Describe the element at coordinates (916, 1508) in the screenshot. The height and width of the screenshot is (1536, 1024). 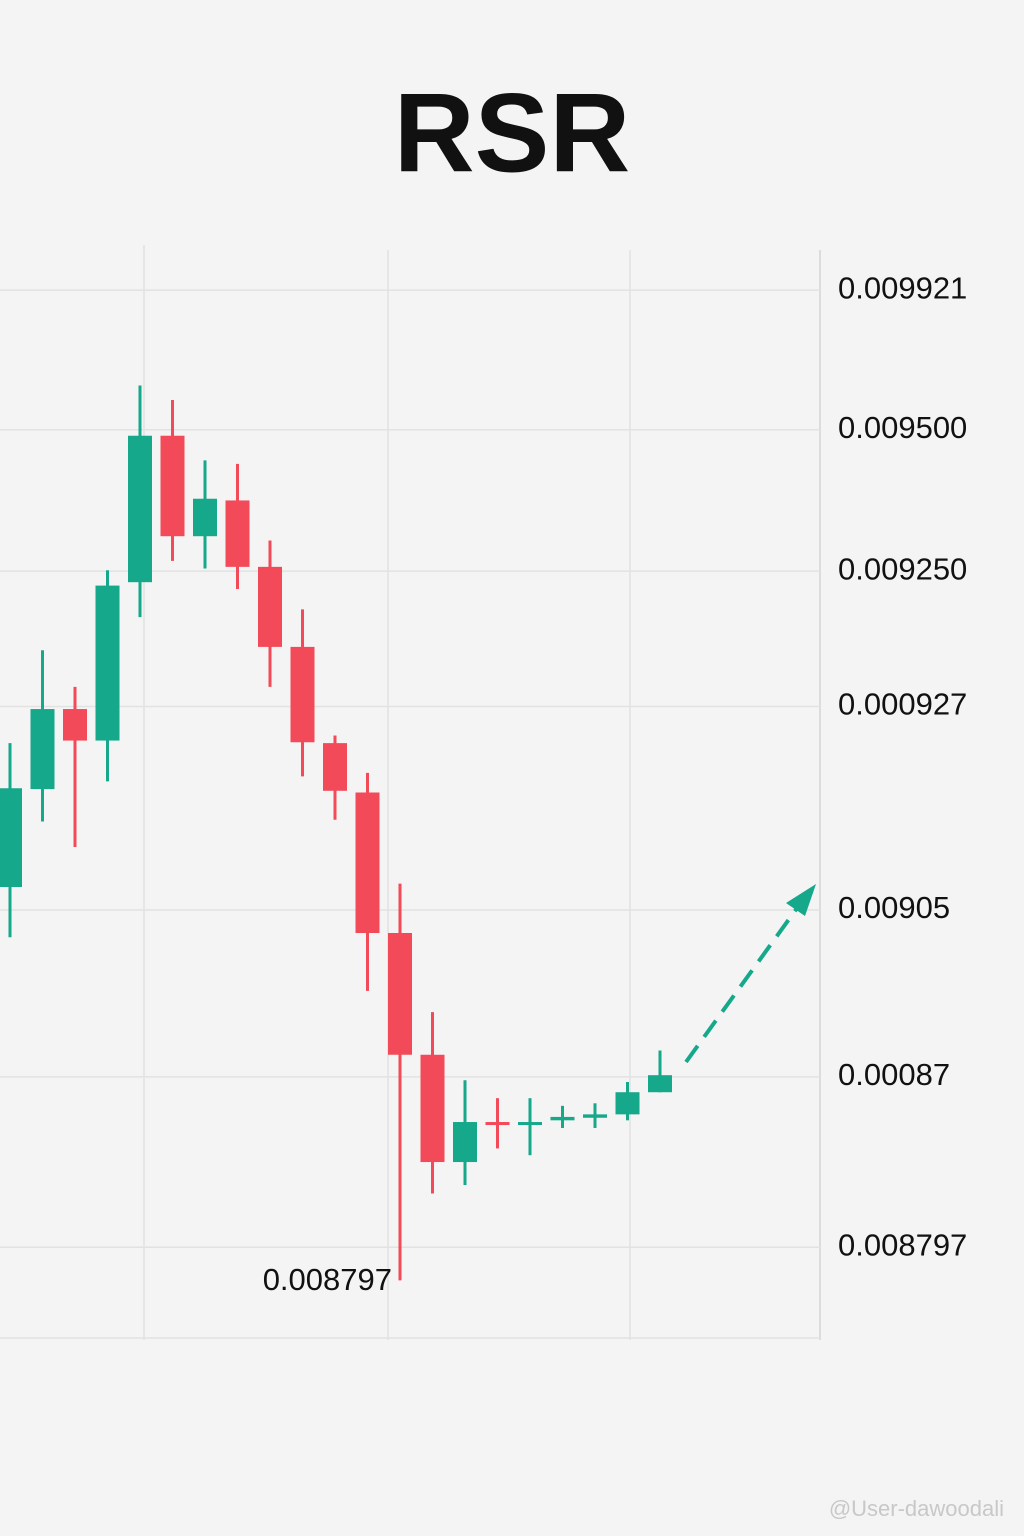
I see `watermark: @User-dawoodali` at that location.